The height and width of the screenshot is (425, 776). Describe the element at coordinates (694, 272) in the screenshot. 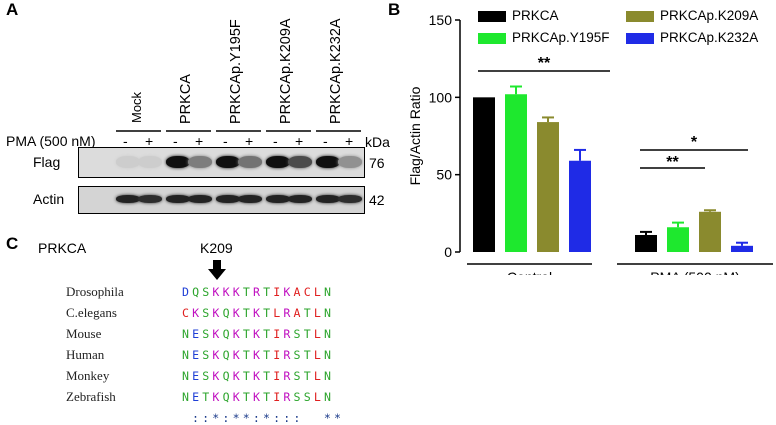

I see `category-label: PMA (500 nM)` at that location.